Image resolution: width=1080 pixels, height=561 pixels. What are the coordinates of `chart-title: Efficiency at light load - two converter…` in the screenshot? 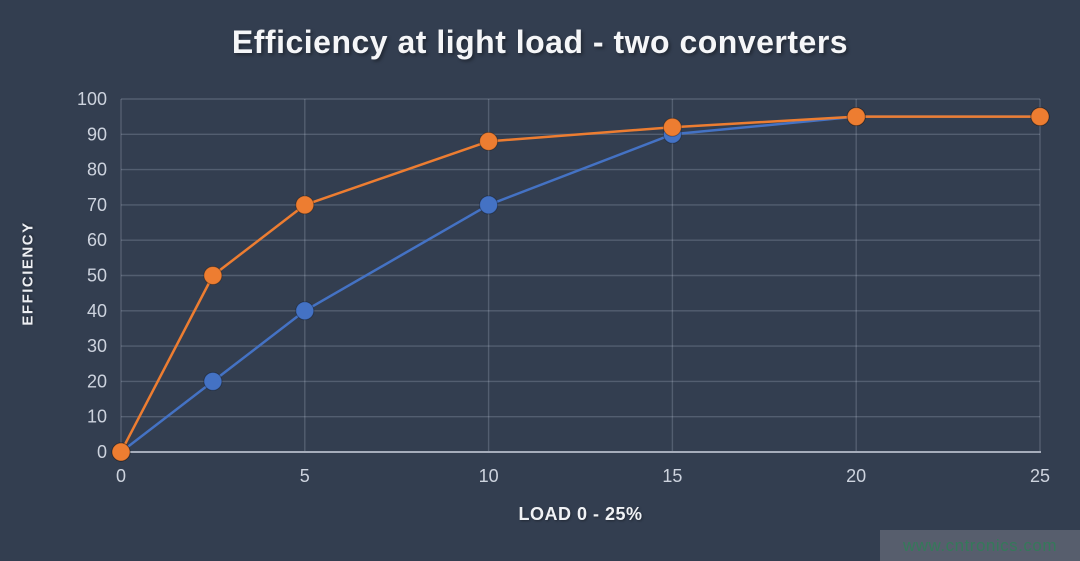 It's located at (540, 42).